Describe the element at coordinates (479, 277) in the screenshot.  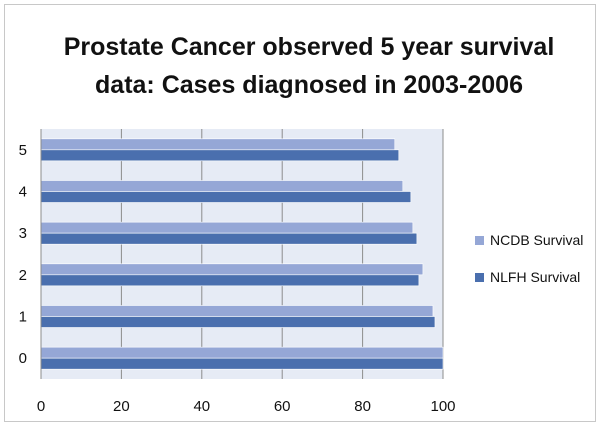
I see `legend-swatch-nlfh-survival` at that location.